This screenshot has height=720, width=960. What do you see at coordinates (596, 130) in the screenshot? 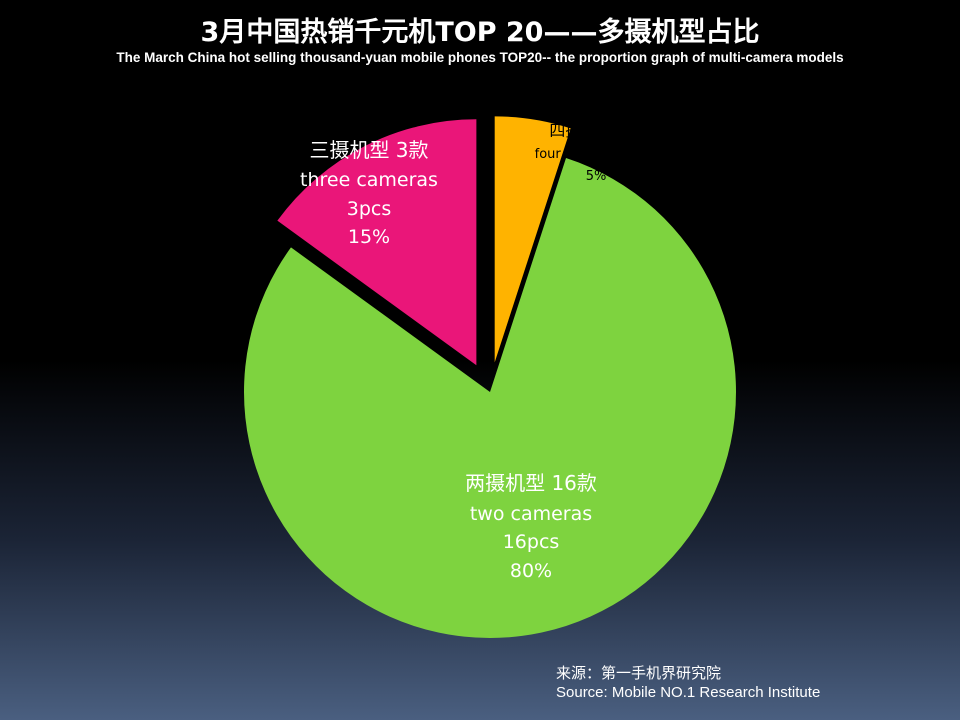
I see `slice-label-four-cameras-cn: 四摄机型 1款` at bounding box center [596, 130].